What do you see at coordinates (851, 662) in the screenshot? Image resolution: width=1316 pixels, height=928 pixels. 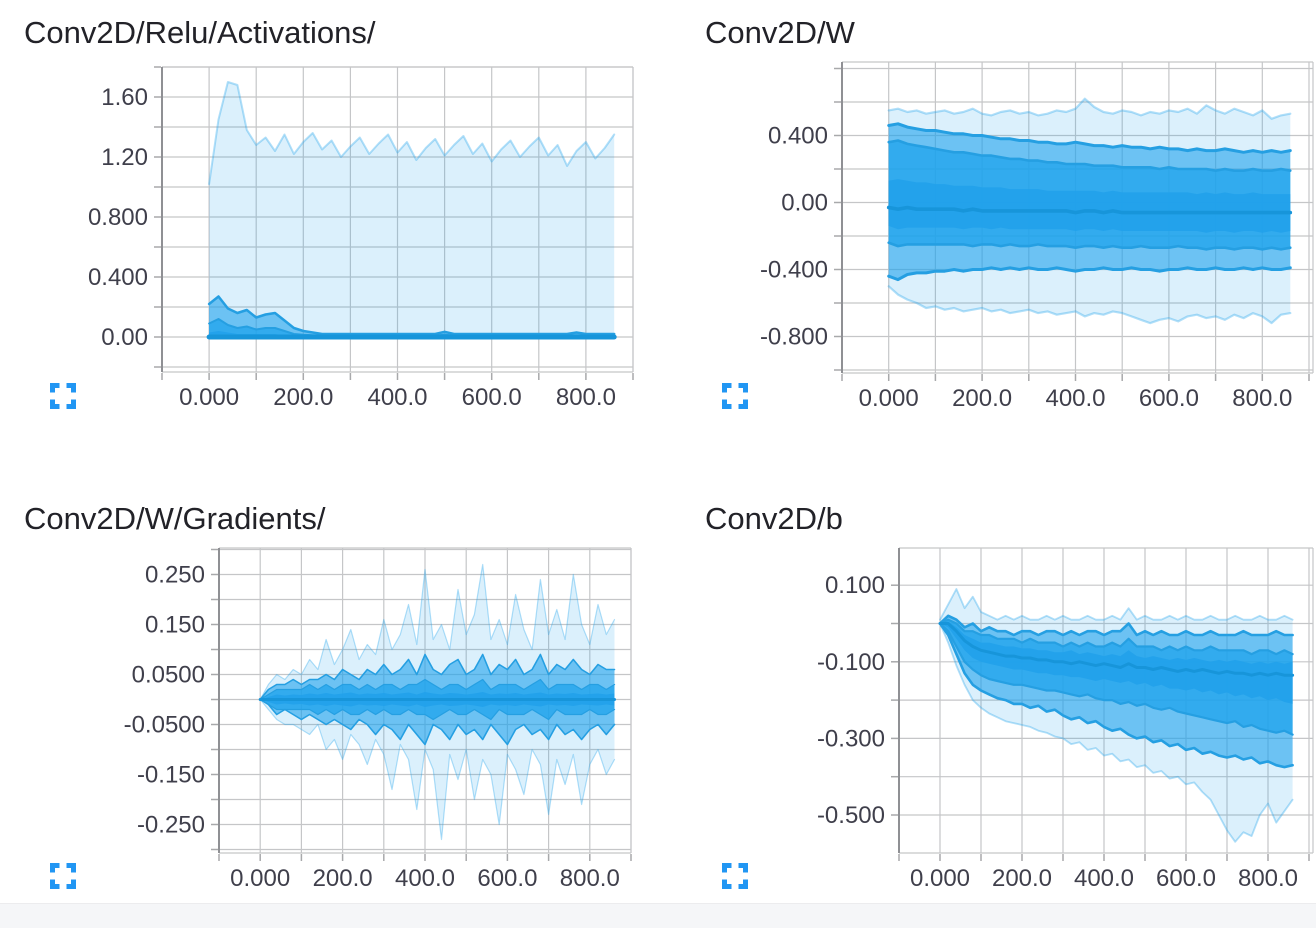 I see `svg-text: -0.100` at bounding box center [851, 662].